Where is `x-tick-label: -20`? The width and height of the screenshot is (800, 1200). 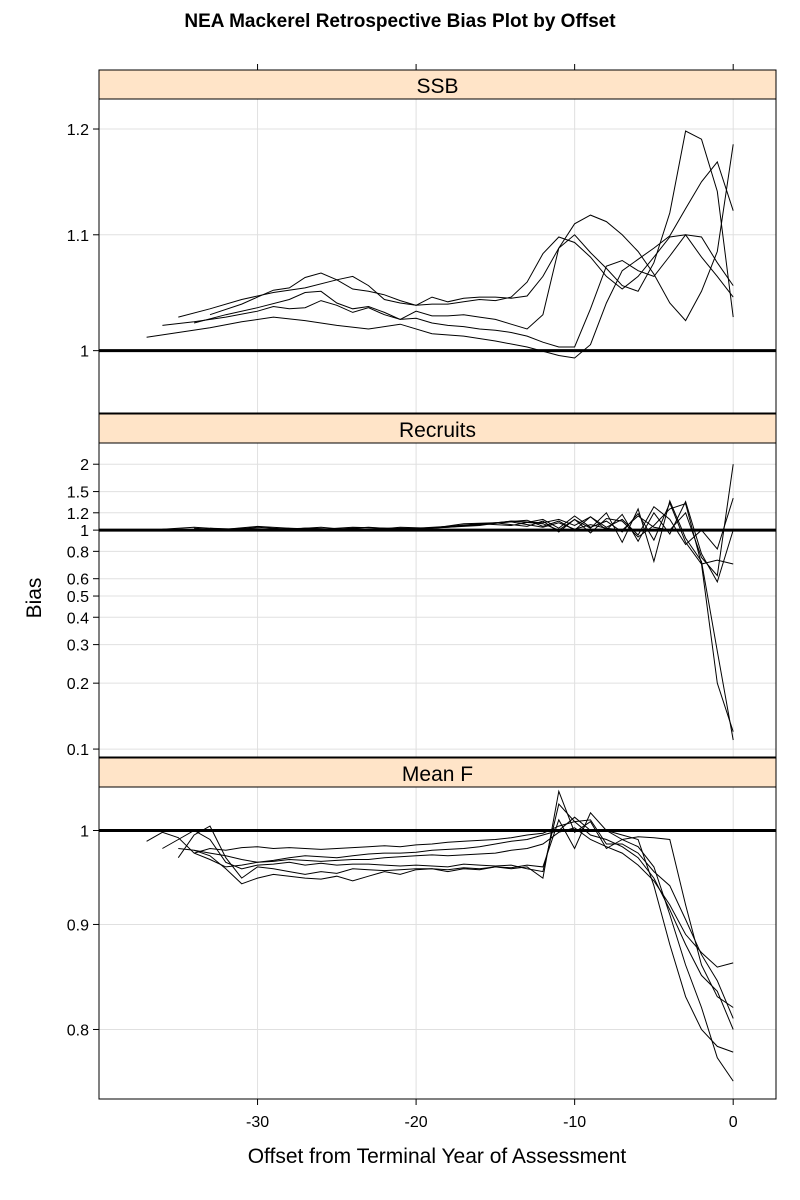 x-tick-label: -20 is located at coordinates (416, 1122).